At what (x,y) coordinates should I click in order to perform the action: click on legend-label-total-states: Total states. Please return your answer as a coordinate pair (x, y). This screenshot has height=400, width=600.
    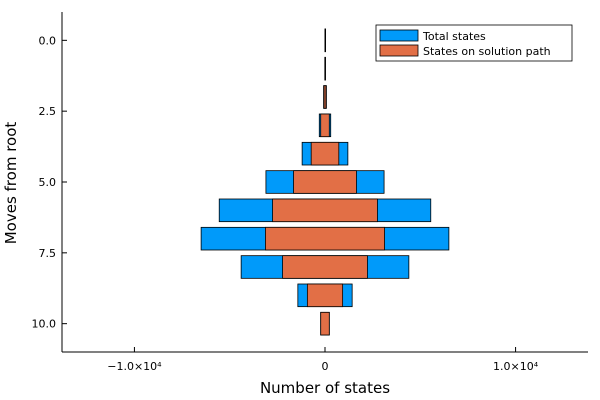
    Looking at the image, I should click on (454, 36).